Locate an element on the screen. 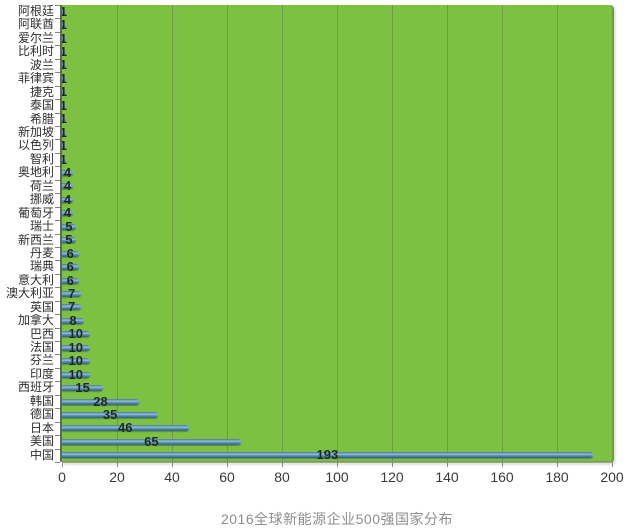 The image size is (625, 531). bar-value-label: 65 is located at coordinates (151, 441).